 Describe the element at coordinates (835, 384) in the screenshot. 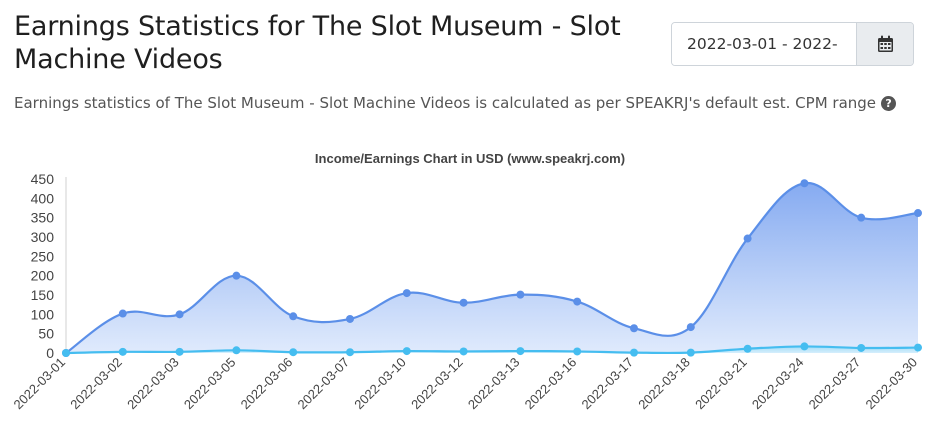

I see `x-tick-label: 2022-03-27` at that location.